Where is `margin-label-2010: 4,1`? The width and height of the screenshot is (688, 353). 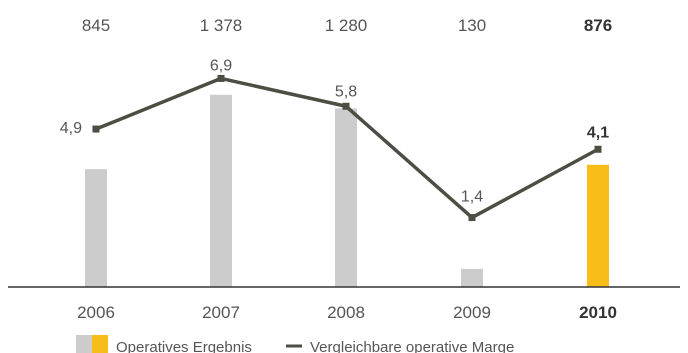 margin-label-2010: 4,1 is located at coordinates (598, 132).